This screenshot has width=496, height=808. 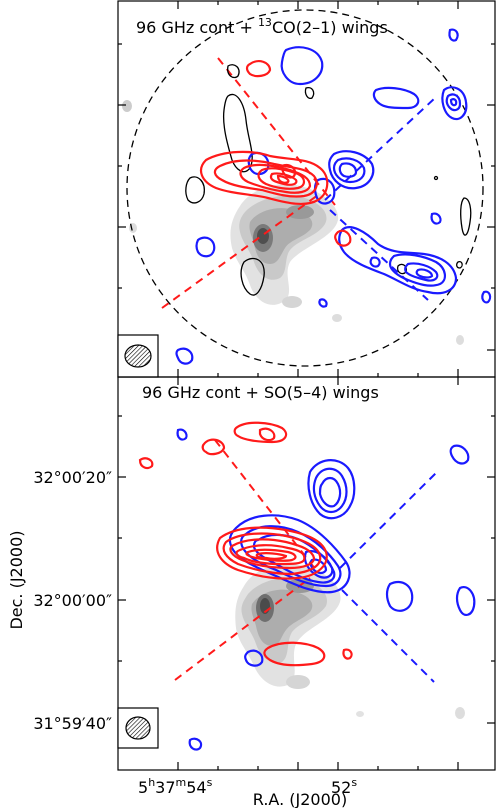 What do you see at coordinates (247, 786) in the screenshot?
I see `x-tick-labels: 5h37m54s 52s` at bounding box center [247, 786].